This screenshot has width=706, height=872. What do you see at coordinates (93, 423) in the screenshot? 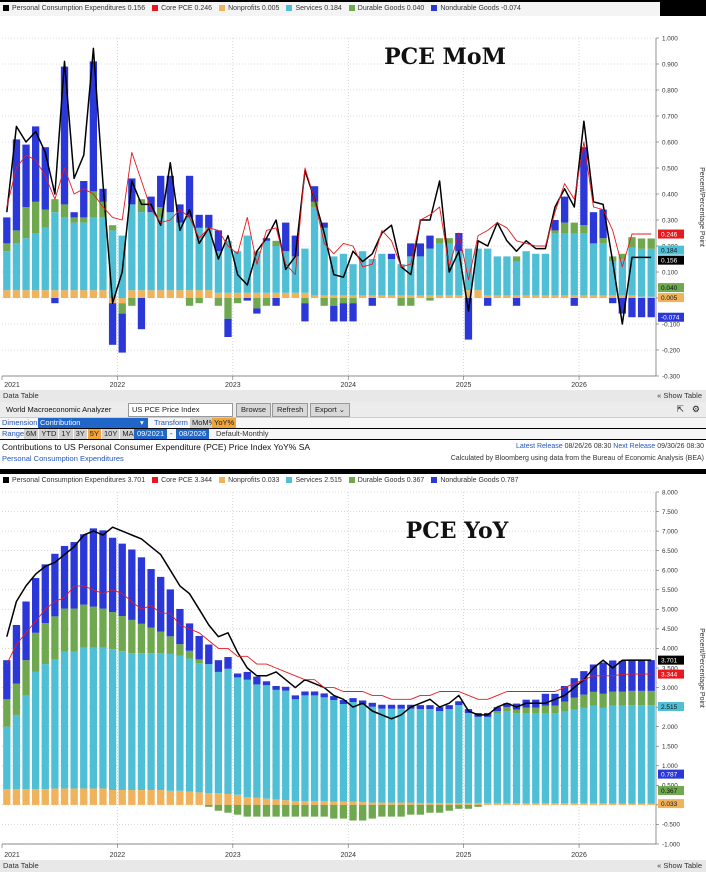
I see `dimension-select: Contribution` at bounding box center [93, 423].